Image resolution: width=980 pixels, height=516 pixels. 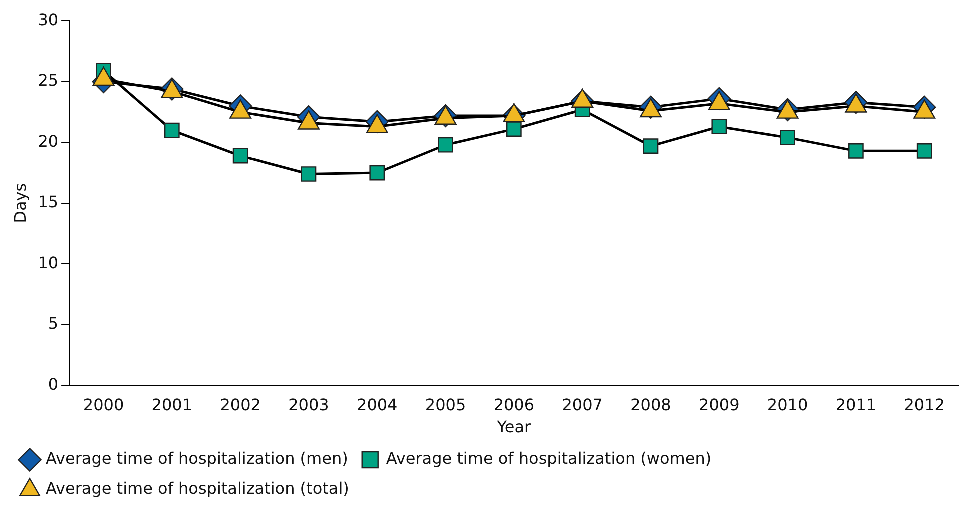 What do you see at coordinates (53, 384) in the screenshot?
I see `y-tick-label: 0` at bounding box center [53, 384].